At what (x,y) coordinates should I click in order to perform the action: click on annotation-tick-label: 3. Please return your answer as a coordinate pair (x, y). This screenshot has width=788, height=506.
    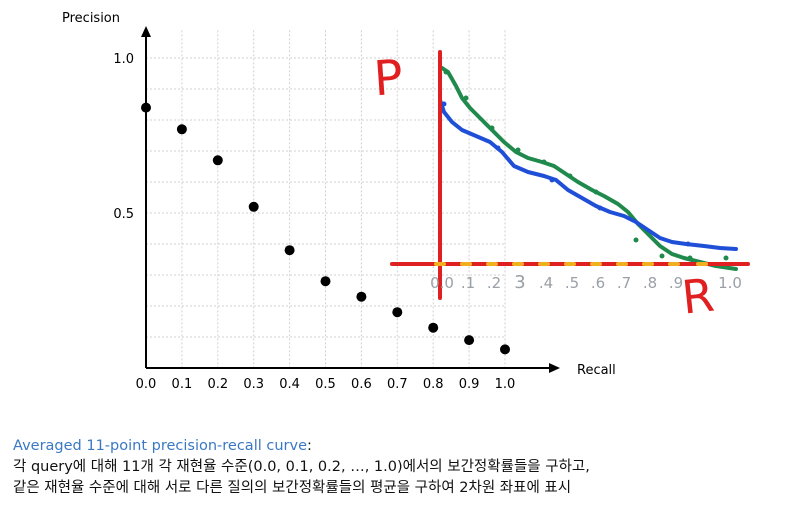
    Looking at the image, I should click on (519, 282).